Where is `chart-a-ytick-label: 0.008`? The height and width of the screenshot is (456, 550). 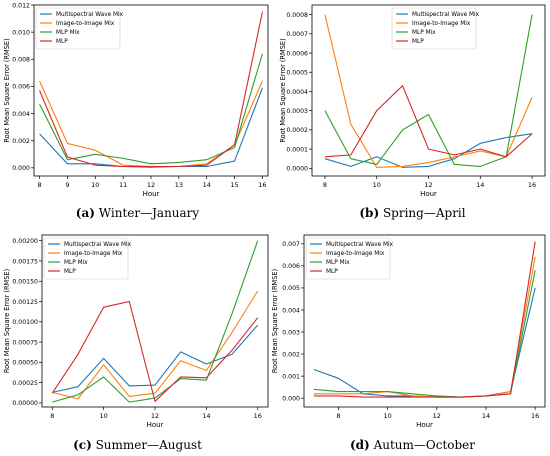 chart-a-ytick-label: 0.008 is located at coordinates (21, 60).